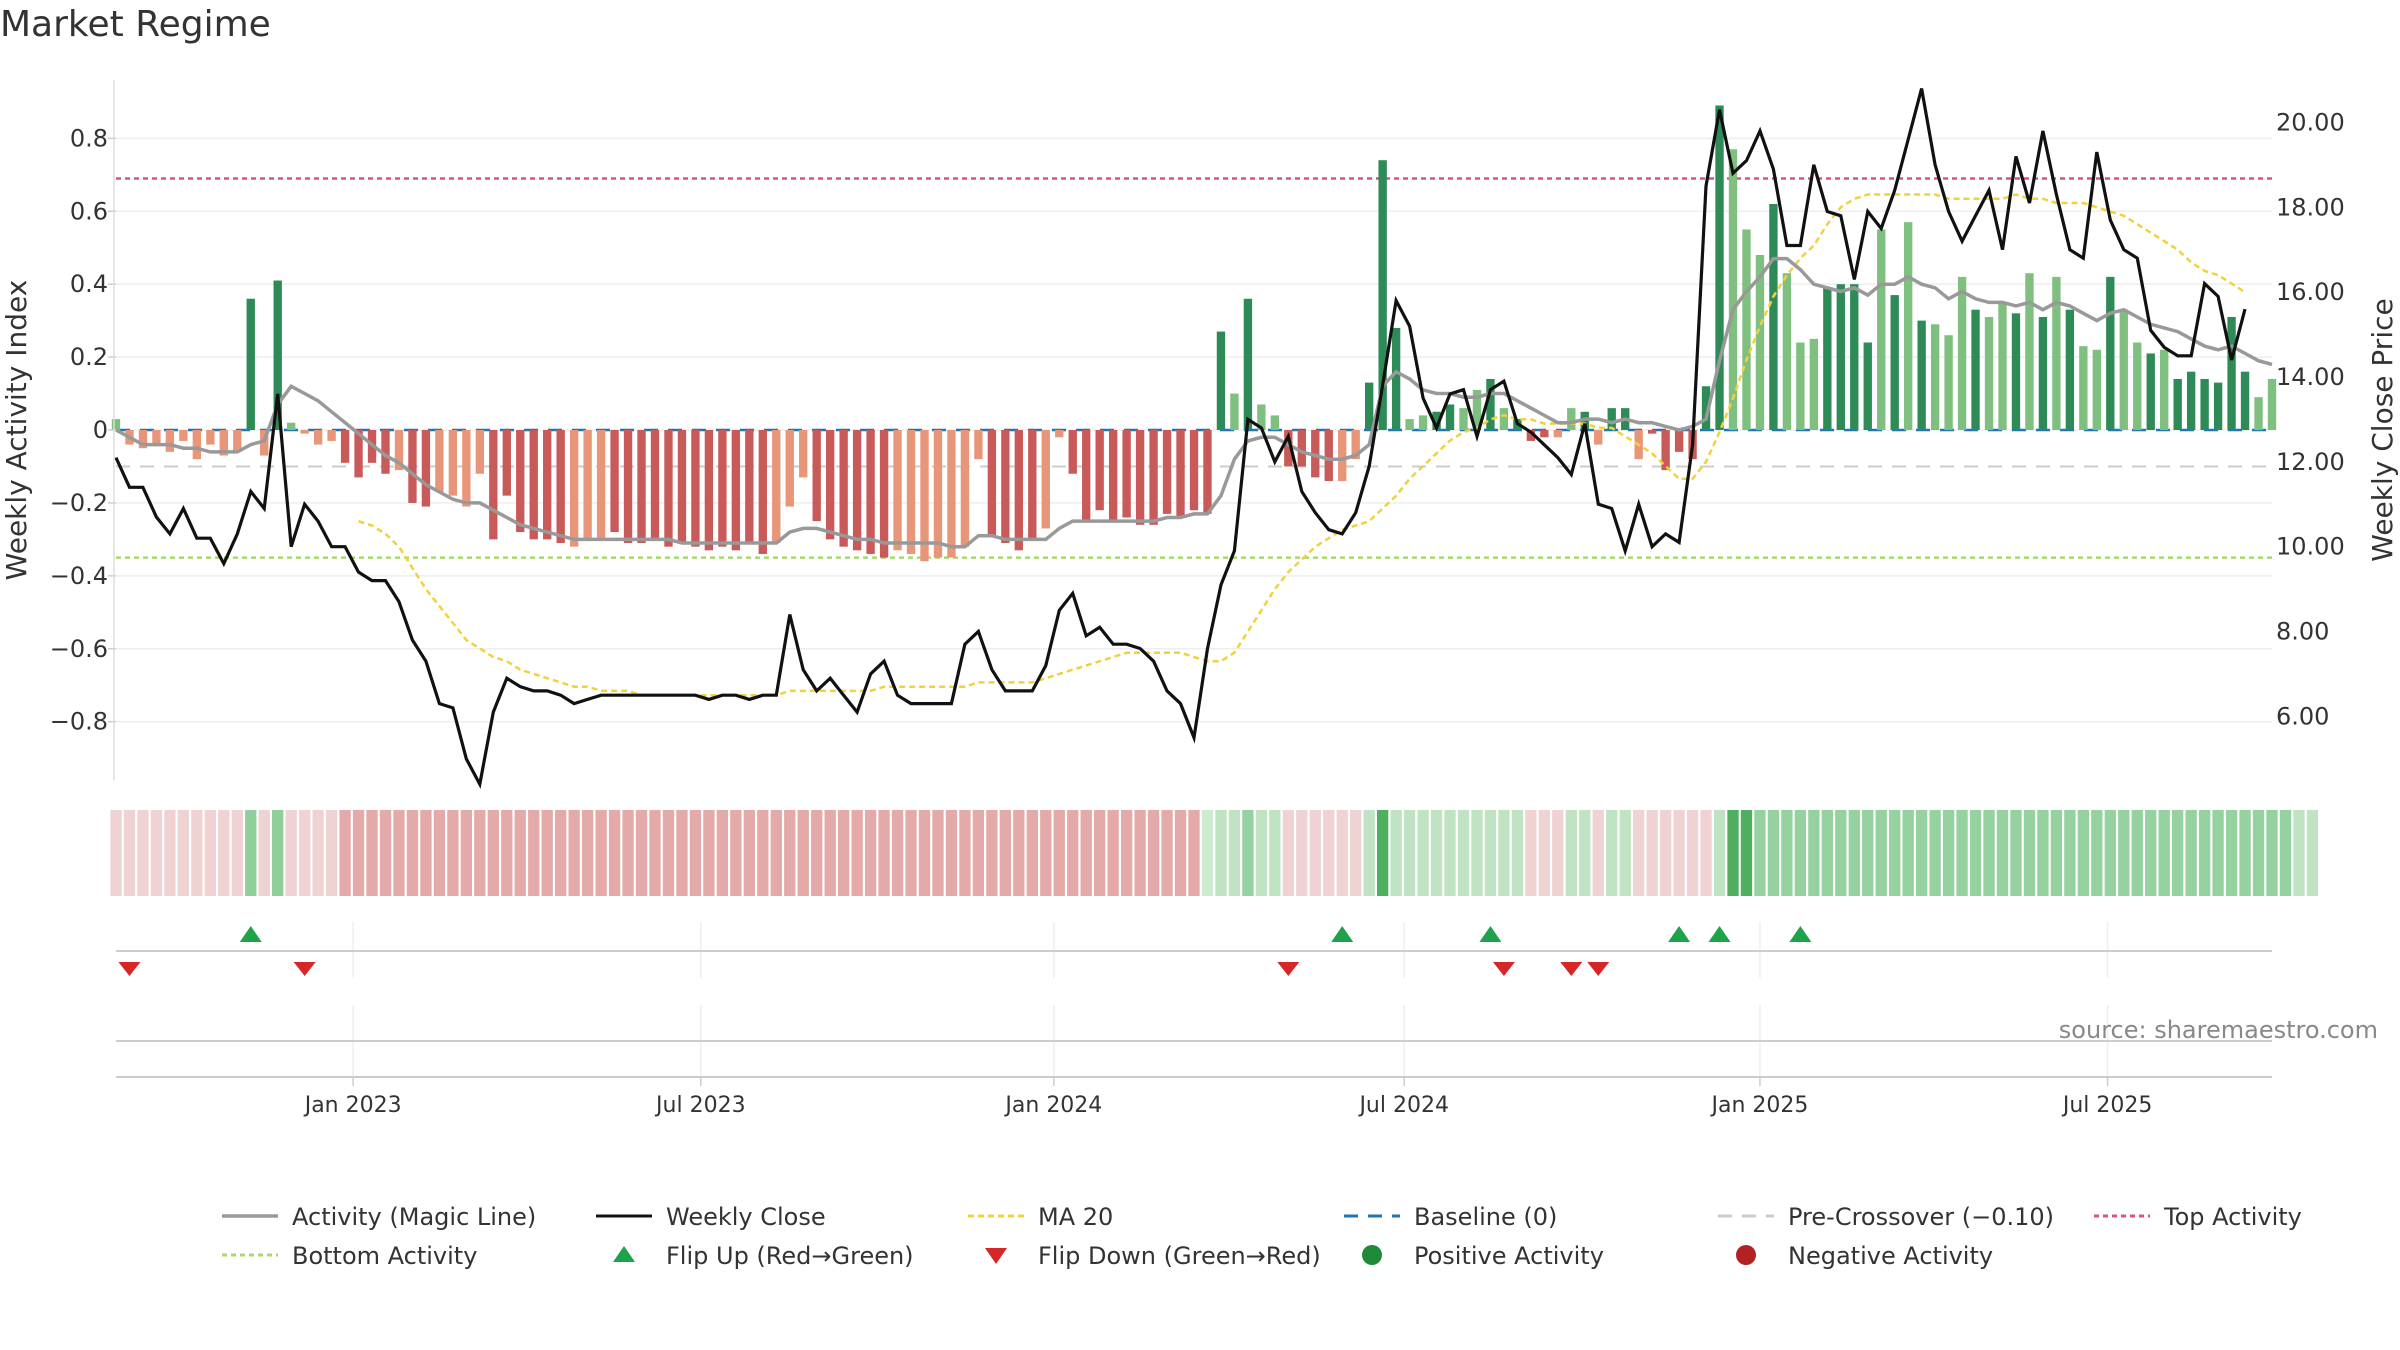 The width and height of the screenshot is (2400, 1350). Describe the element at coordinates (79, 576) in the screenshot. I see `y-tick-label: −0.4` at that location.